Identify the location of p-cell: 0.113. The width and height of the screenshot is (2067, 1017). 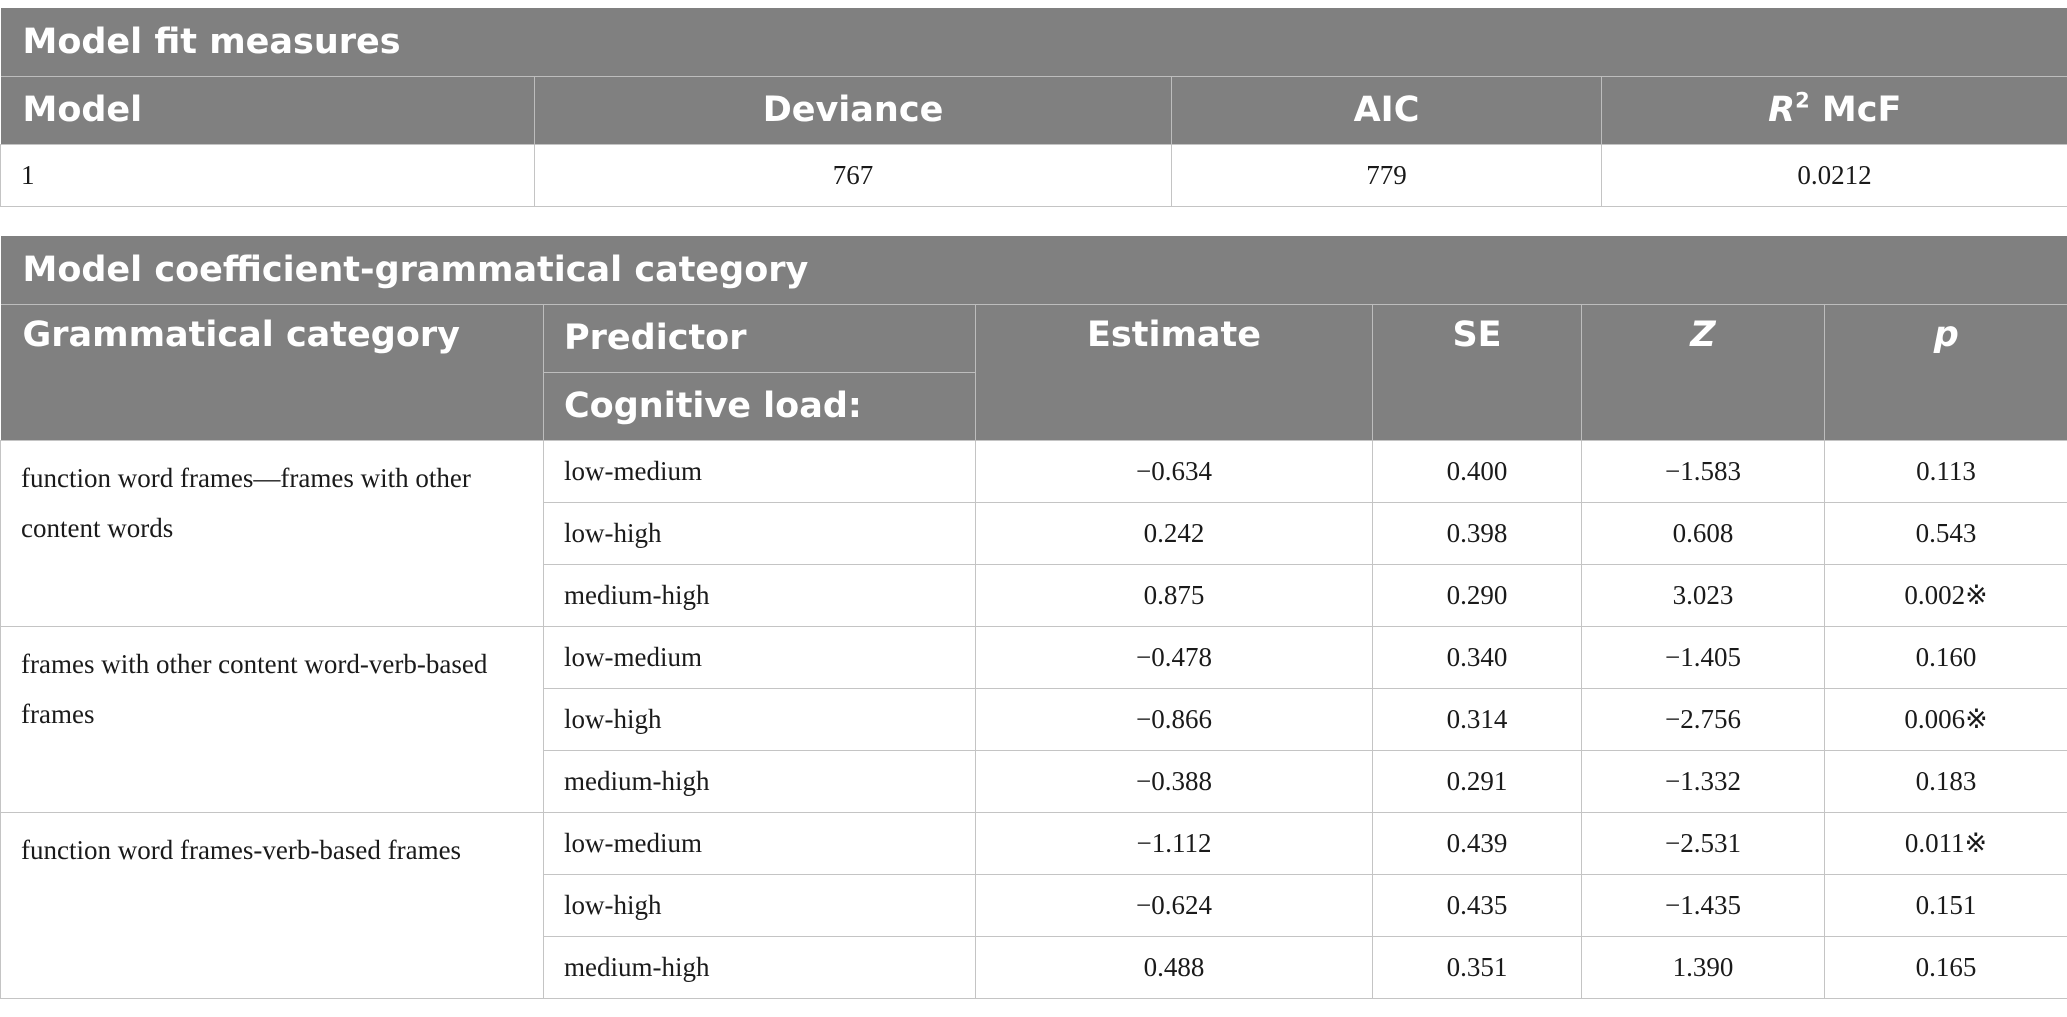
(1945, 471).